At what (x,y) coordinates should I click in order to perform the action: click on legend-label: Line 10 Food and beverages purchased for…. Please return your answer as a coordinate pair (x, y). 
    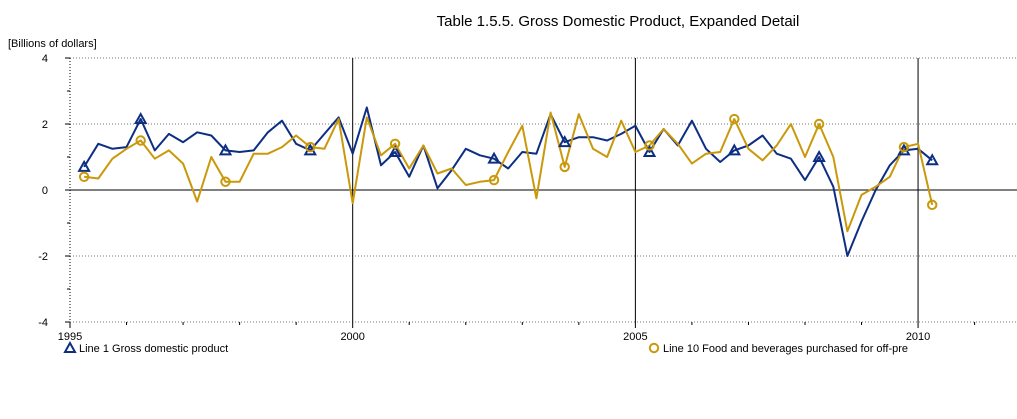
    Looking at the image, I should click on (785, 349).